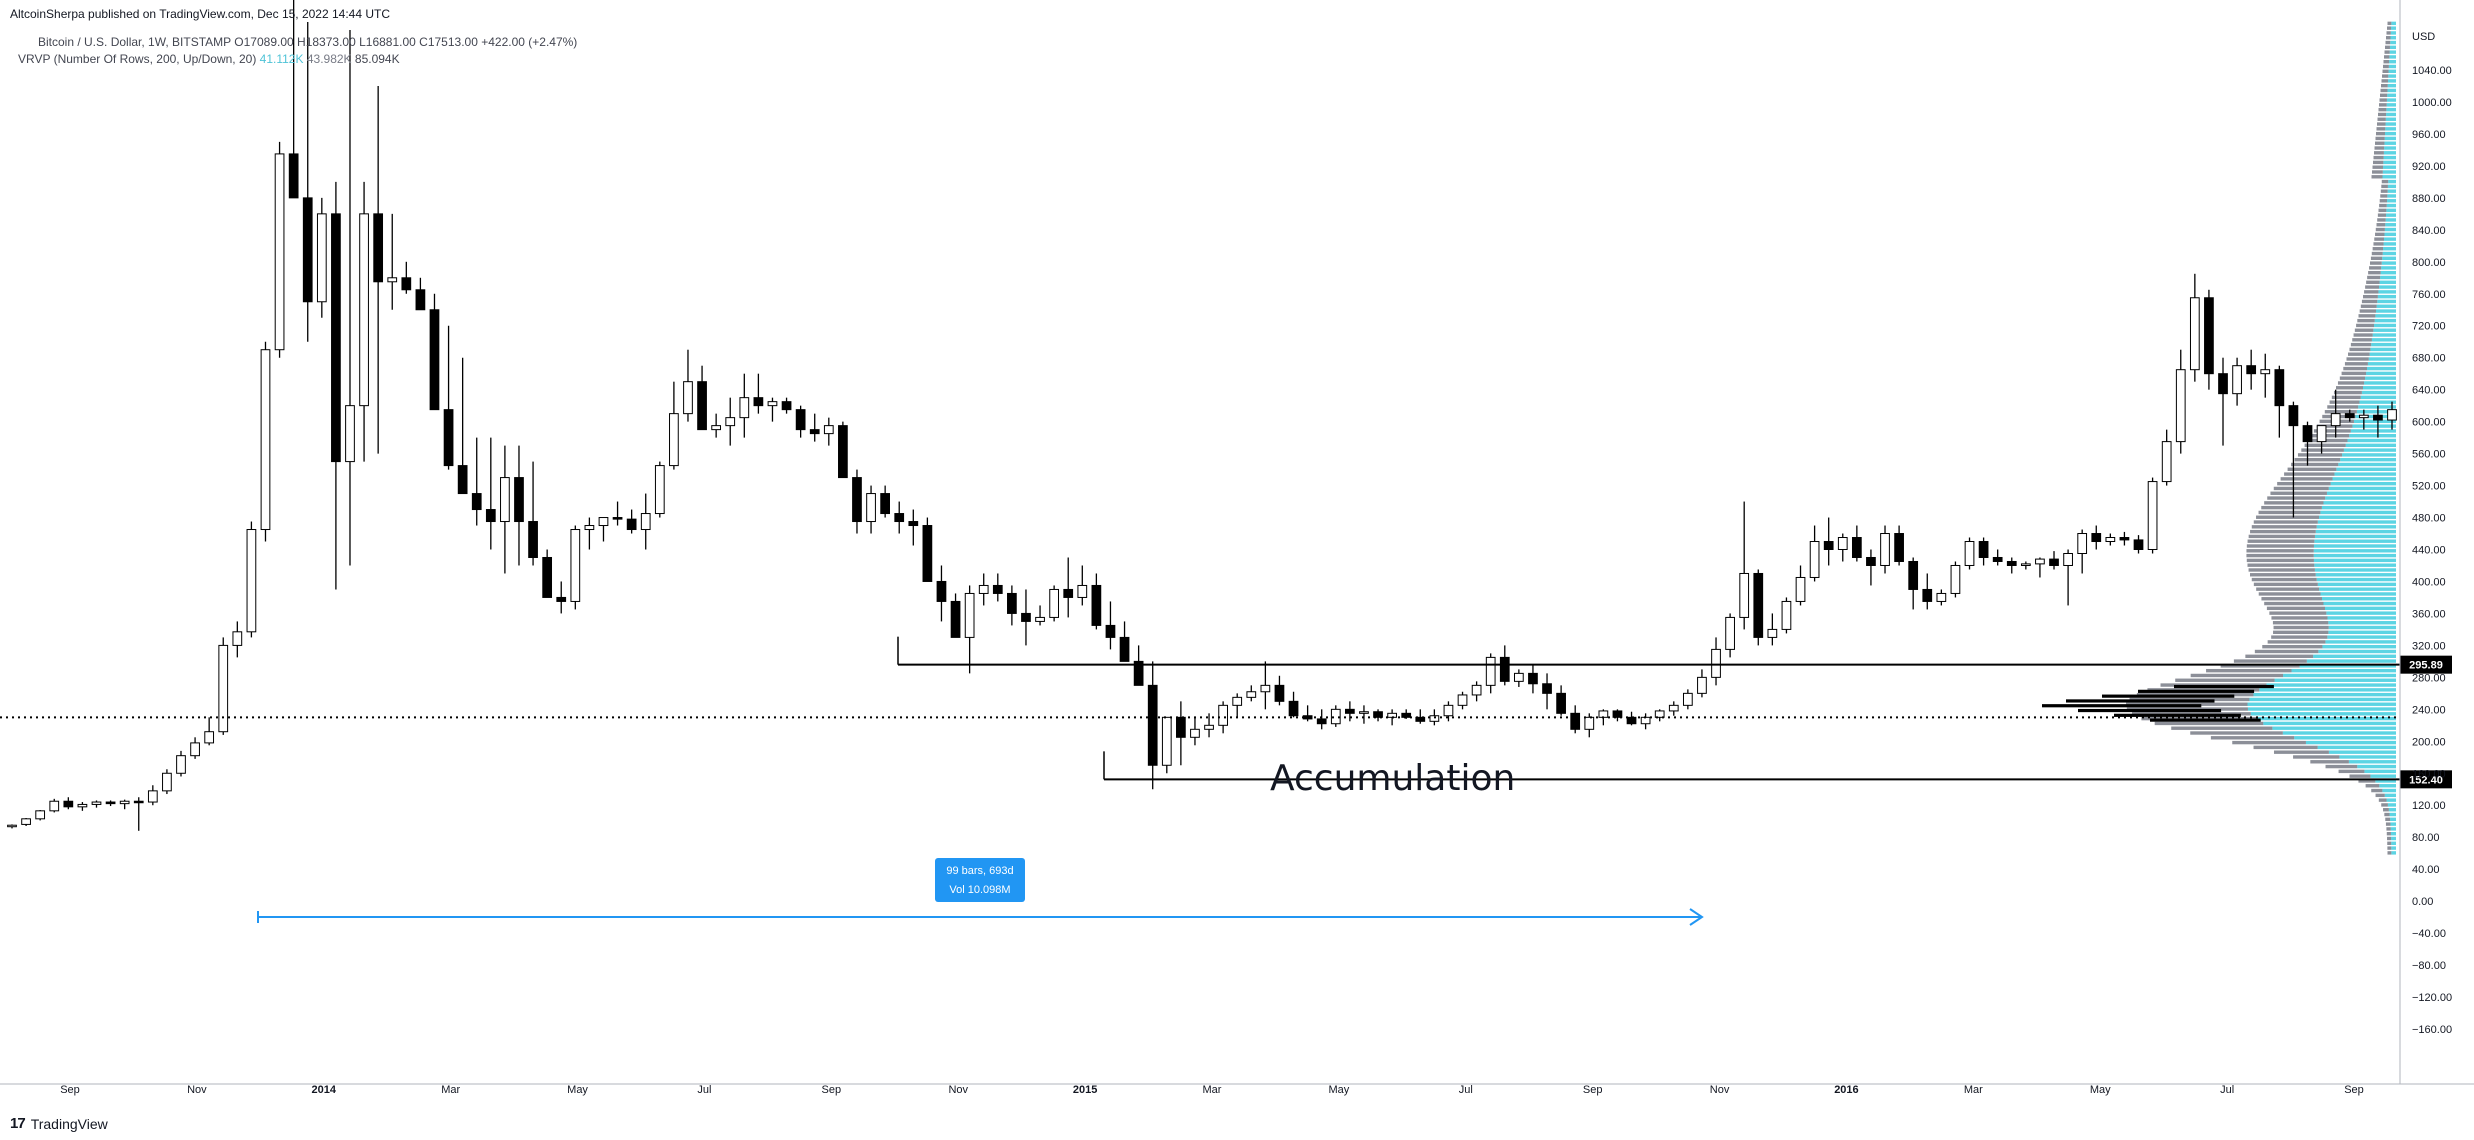 This screenshot has height=1140, width=2474. I want to click on footer-brand: 17 TradingView, so click(59, 1123).